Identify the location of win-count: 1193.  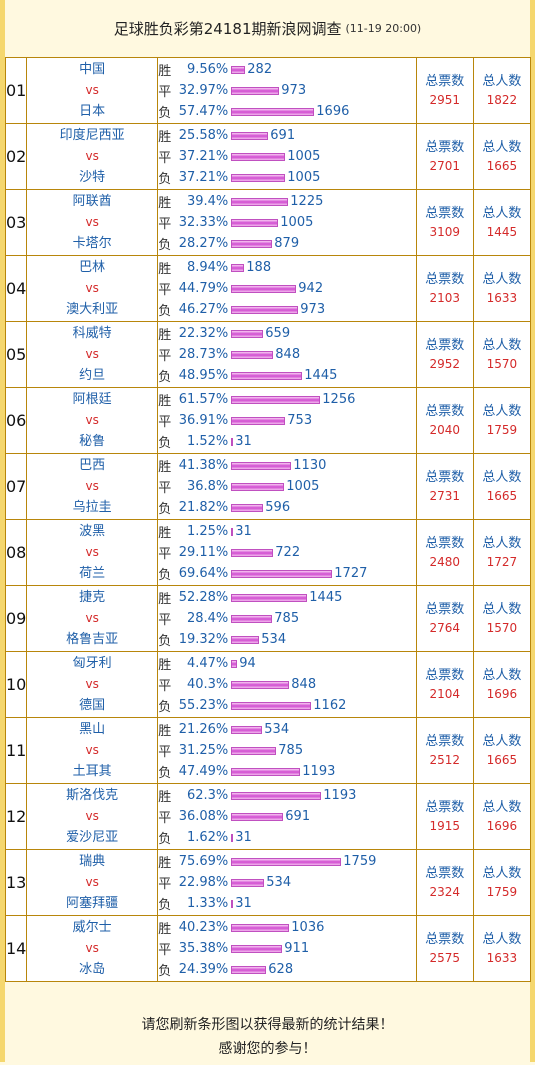
(340, 795).